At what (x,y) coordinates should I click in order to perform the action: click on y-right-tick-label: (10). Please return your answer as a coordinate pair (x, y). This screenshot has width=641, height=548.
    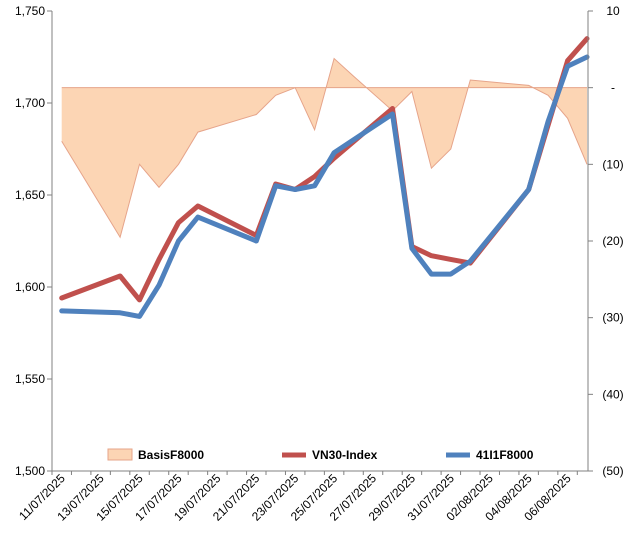
    Looking at the image, I should click on (612, 164).